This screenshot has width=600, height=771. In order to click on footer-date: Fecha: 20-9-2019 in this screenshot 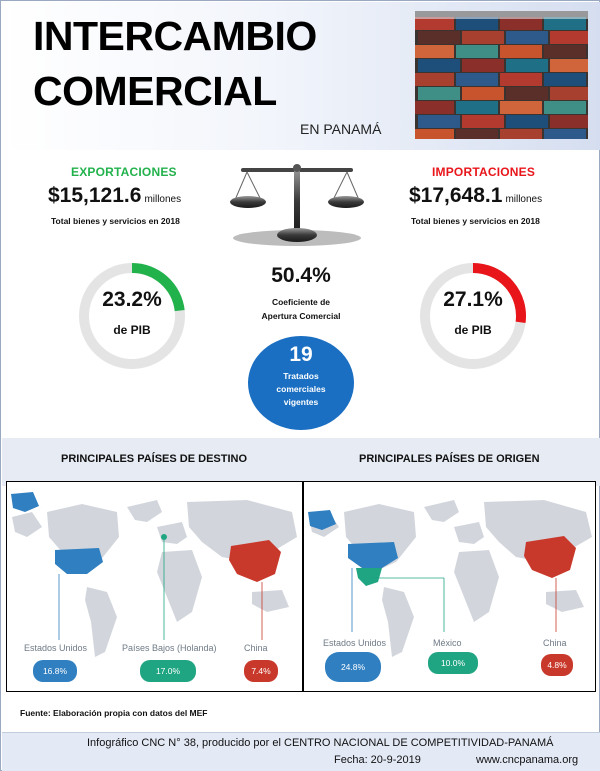, I will do `click(377, 760)`.